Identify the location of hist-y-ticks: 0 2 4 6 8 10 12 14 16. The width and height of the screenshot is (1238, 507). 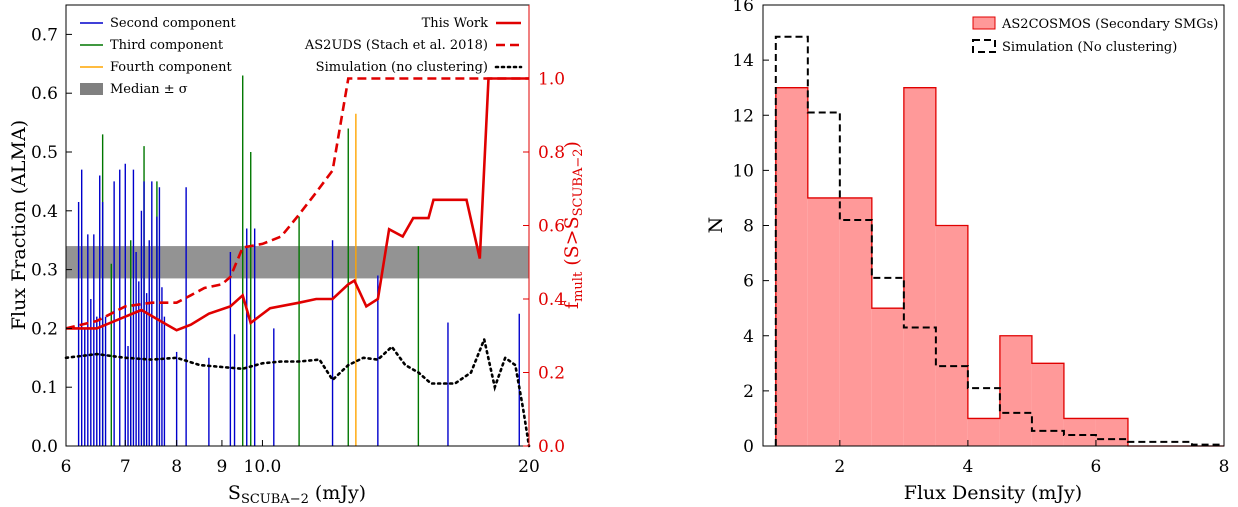
(750, 228).